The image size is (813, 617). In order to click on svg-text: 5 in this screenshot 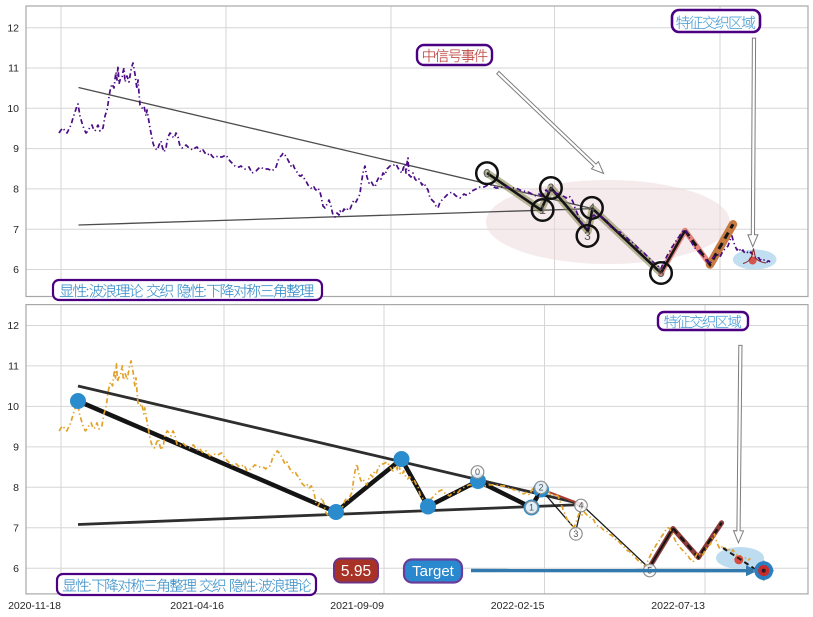, I will do `click(661, 273)`.